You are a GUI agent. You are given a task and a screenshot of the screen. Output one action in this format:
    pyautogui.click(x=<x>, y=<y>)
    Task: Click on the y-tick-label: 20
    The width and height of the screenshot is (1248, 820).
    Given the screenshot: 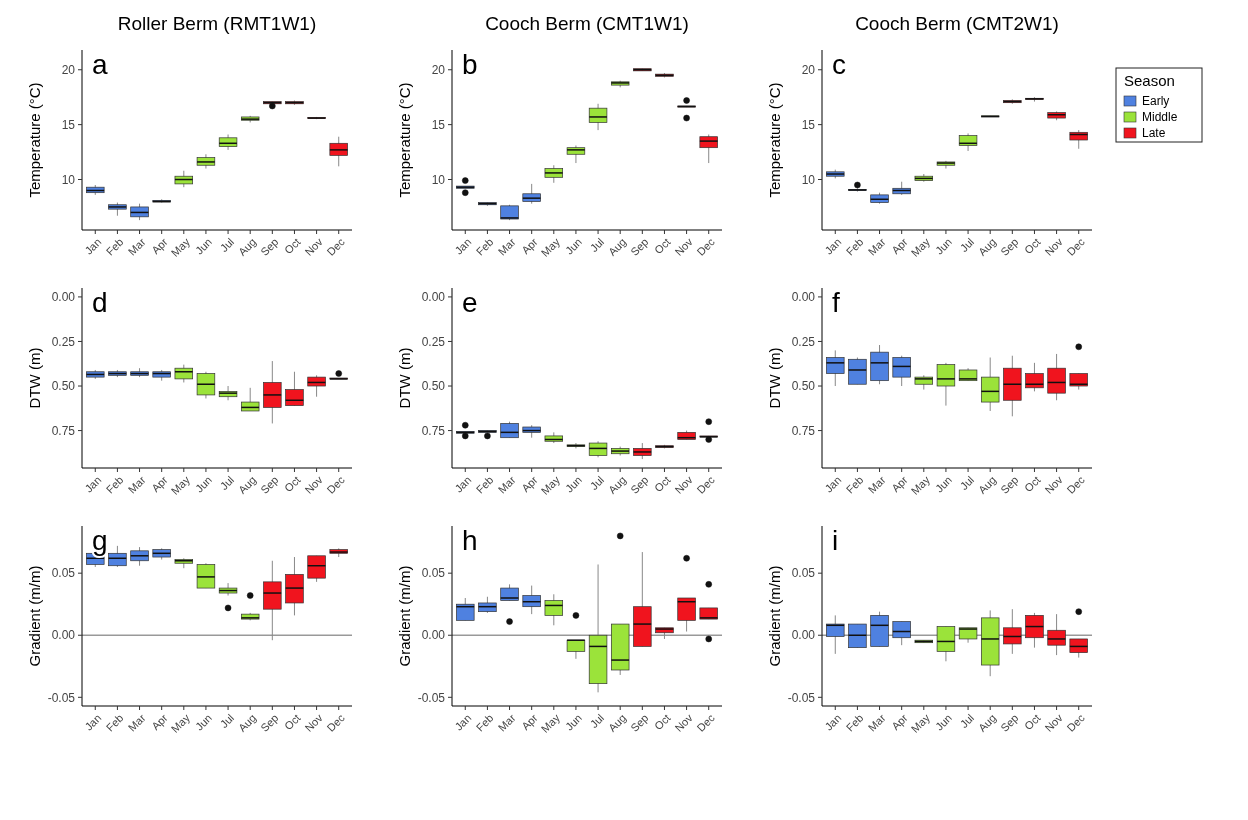 What is the action you would take?
    pyautogui.click(x=438, y=69)
    